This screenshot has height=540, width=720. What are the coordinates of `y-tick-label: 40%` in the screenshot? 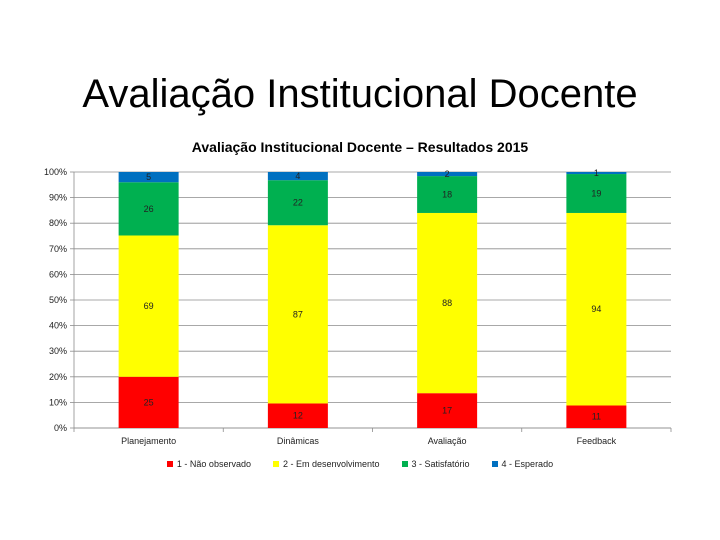 It's located at (58, 326).